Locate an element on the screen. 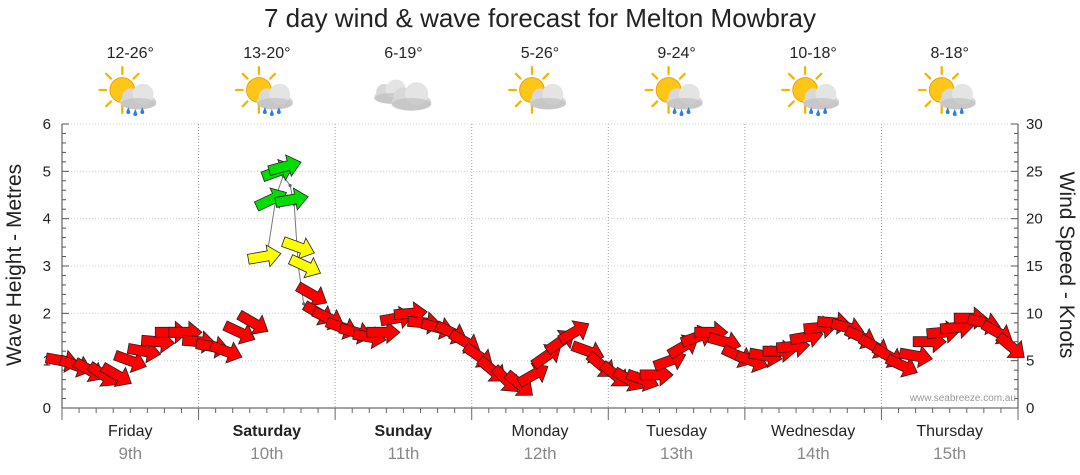  right-tick-label: 5 is located at coordinates (1030, 361).